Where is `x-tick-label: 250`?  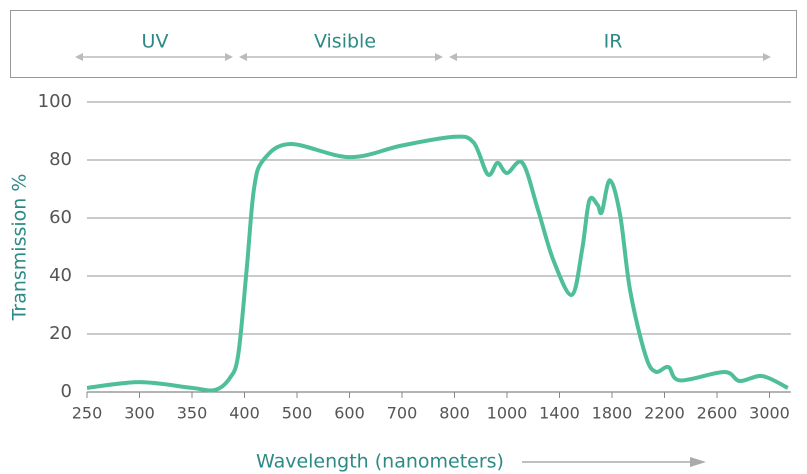
x-tick-label: 250 is located at coordinates (87, 413).